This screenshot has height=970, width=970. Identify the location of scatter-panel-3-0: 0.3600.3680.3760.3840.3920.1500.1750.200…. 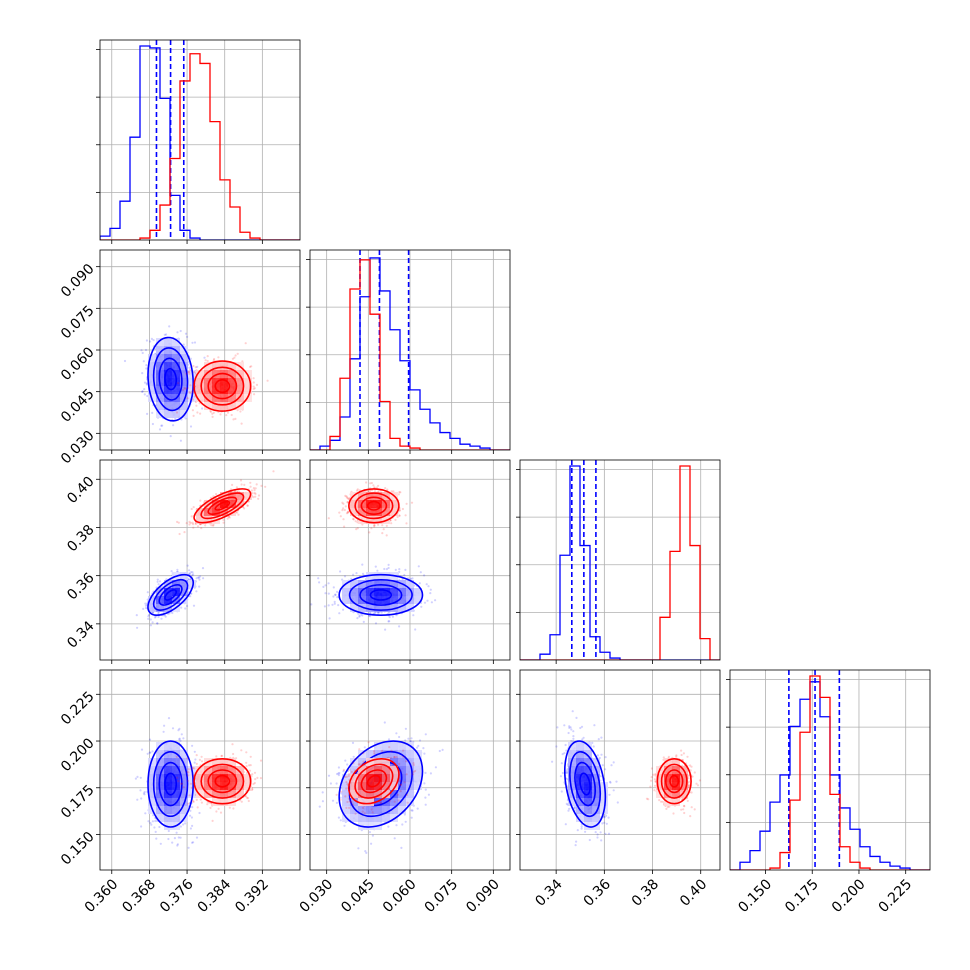
(179, 792).